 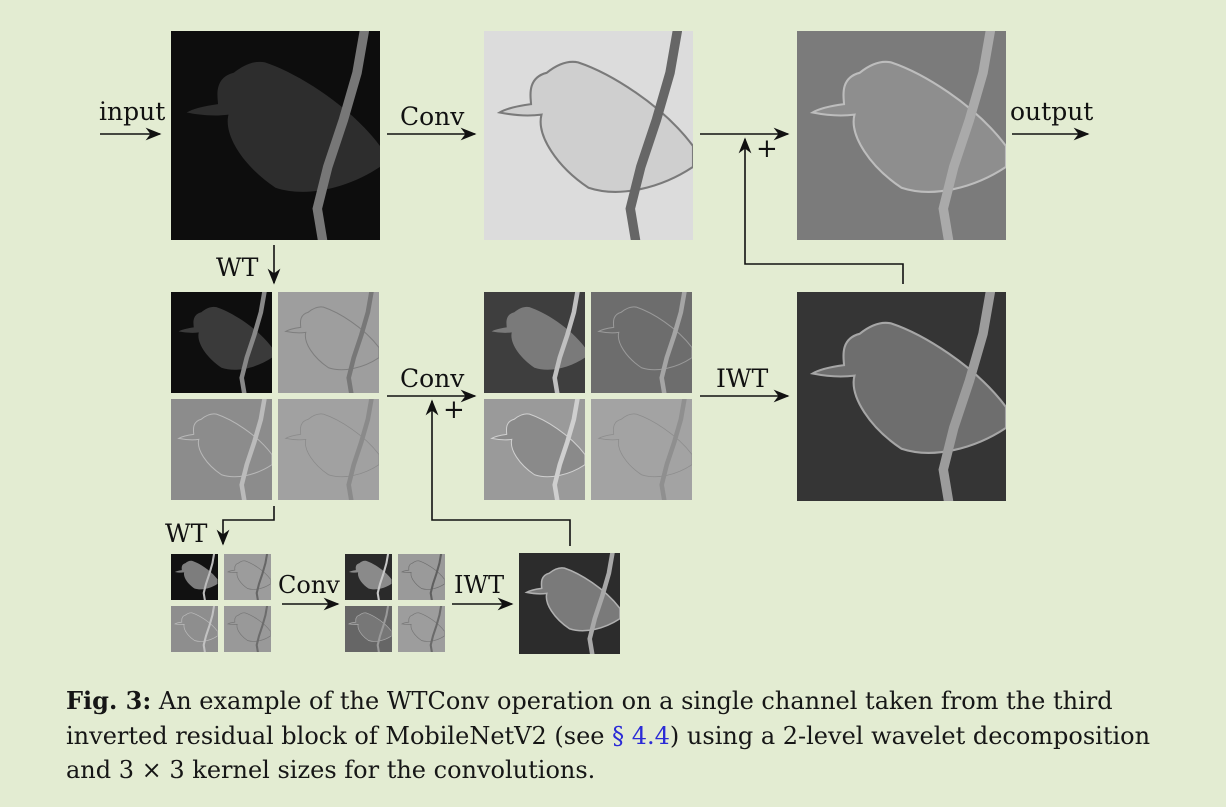 I want to click on conv1-low-high, so click(x=641, y=342).